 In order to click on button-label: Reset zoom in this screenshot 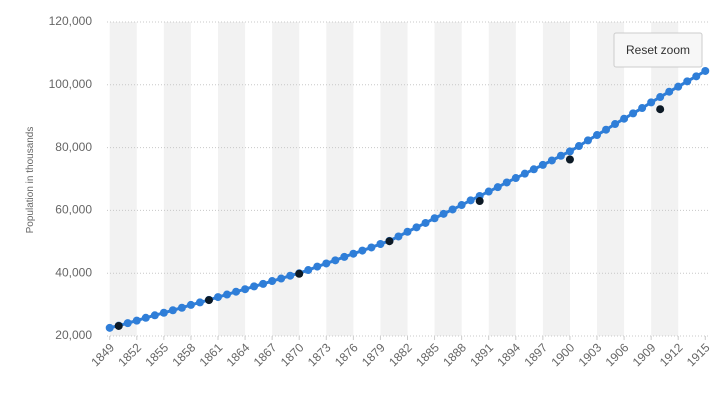, I will do `click(658, 50)`.